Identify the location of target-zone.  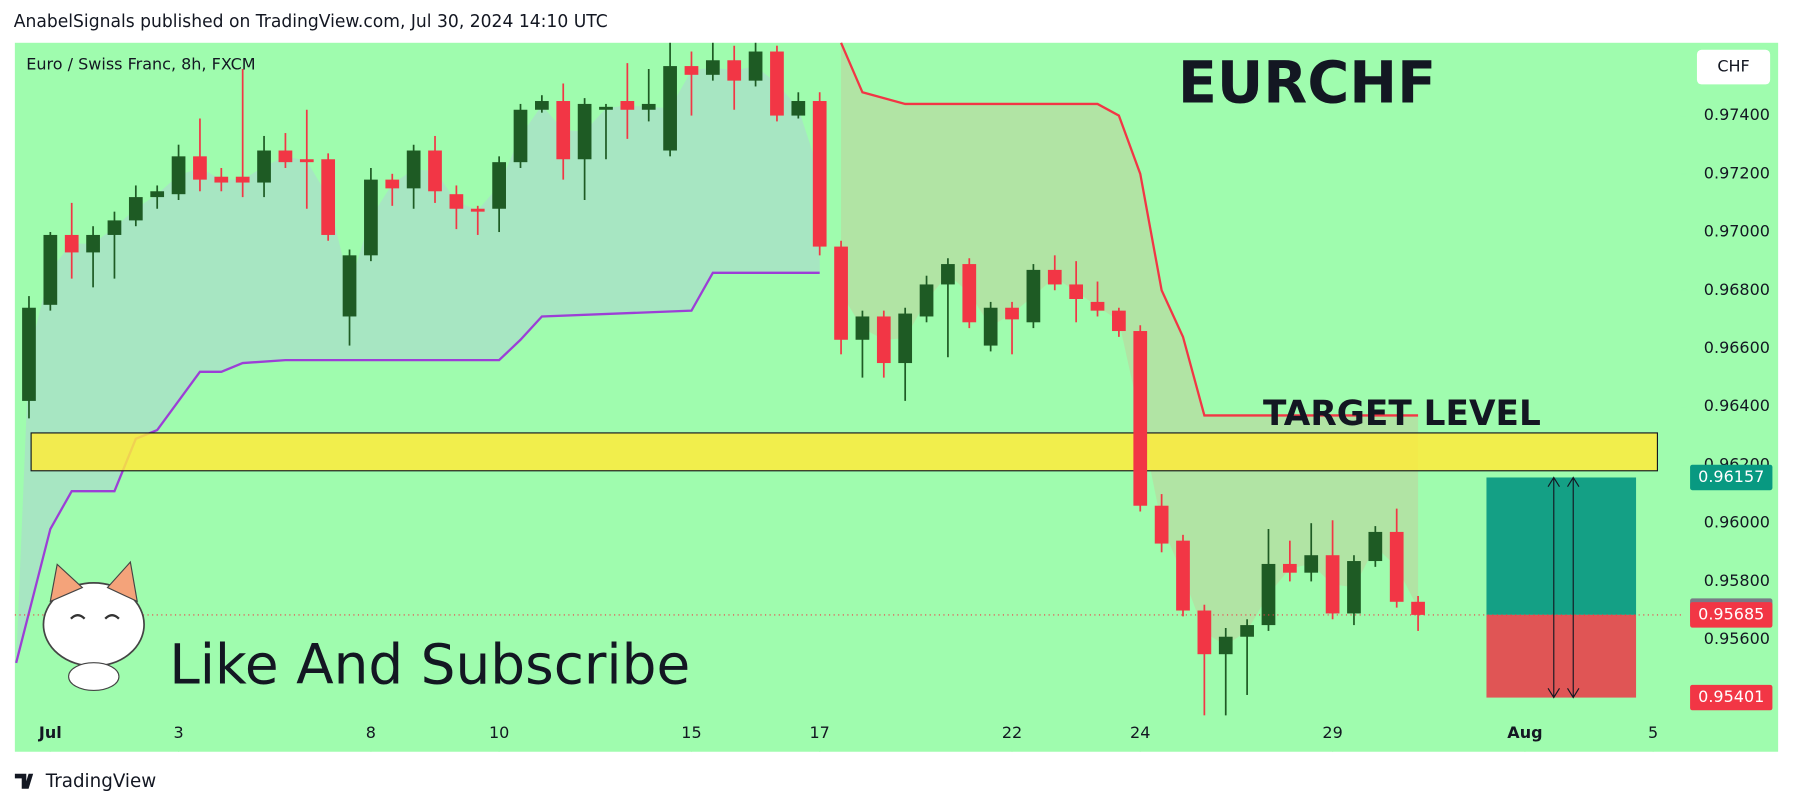
(844, 452).